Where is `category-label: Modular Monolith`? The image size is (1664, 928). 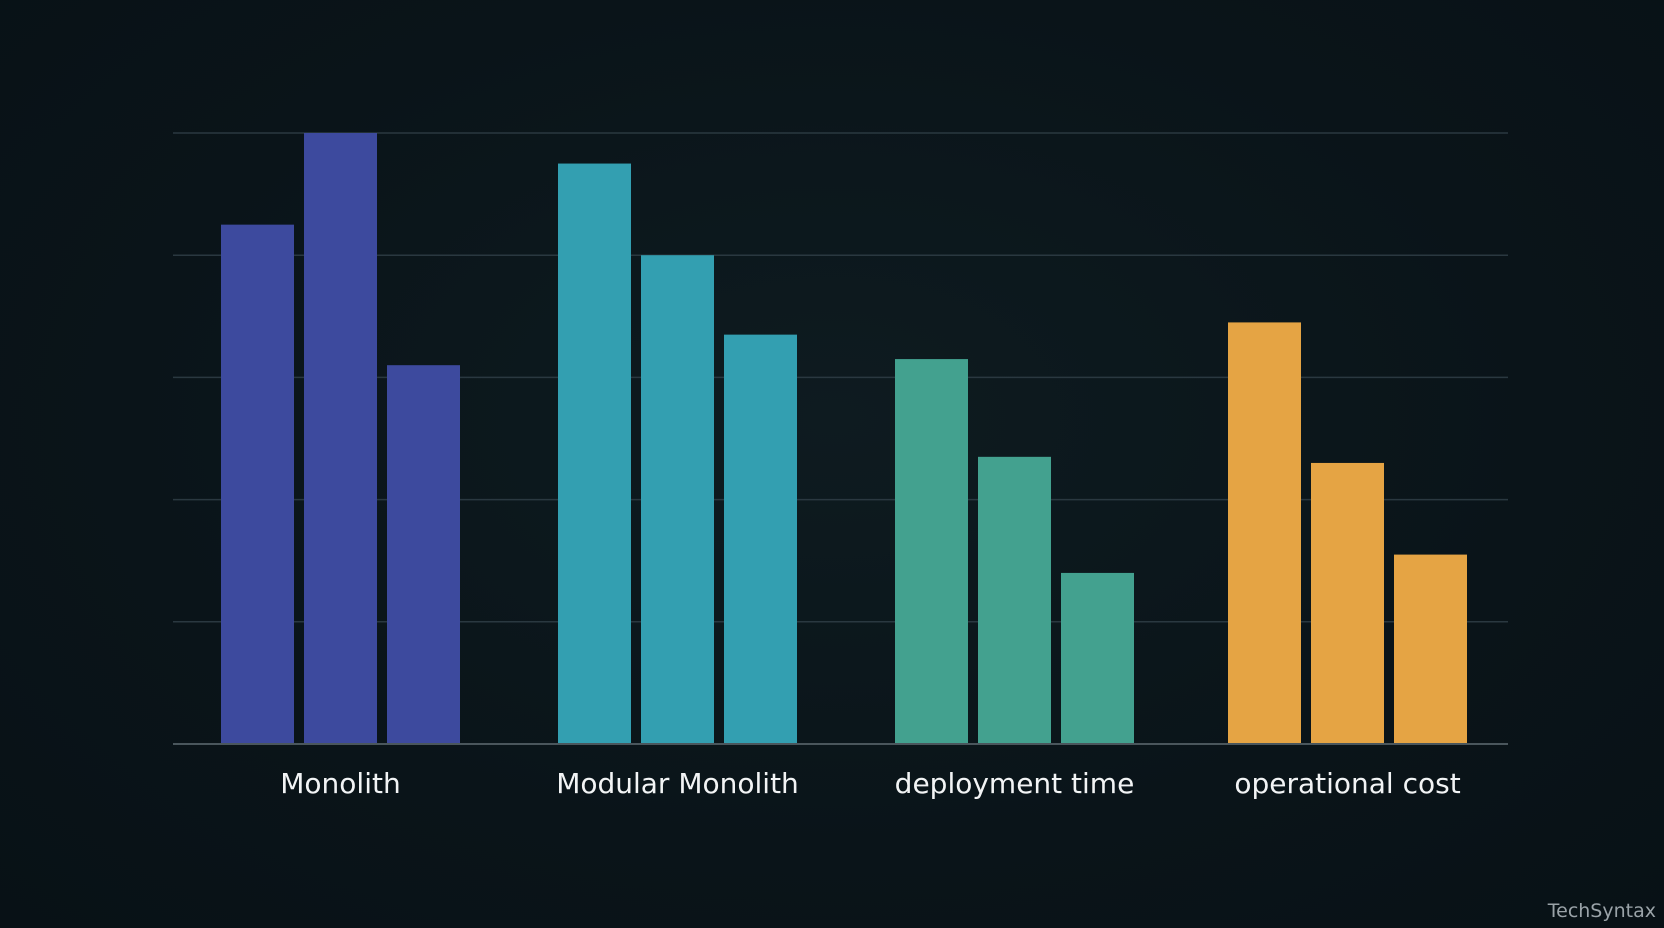
category-label: Modular Monolith is located at coordinates (677, 783).